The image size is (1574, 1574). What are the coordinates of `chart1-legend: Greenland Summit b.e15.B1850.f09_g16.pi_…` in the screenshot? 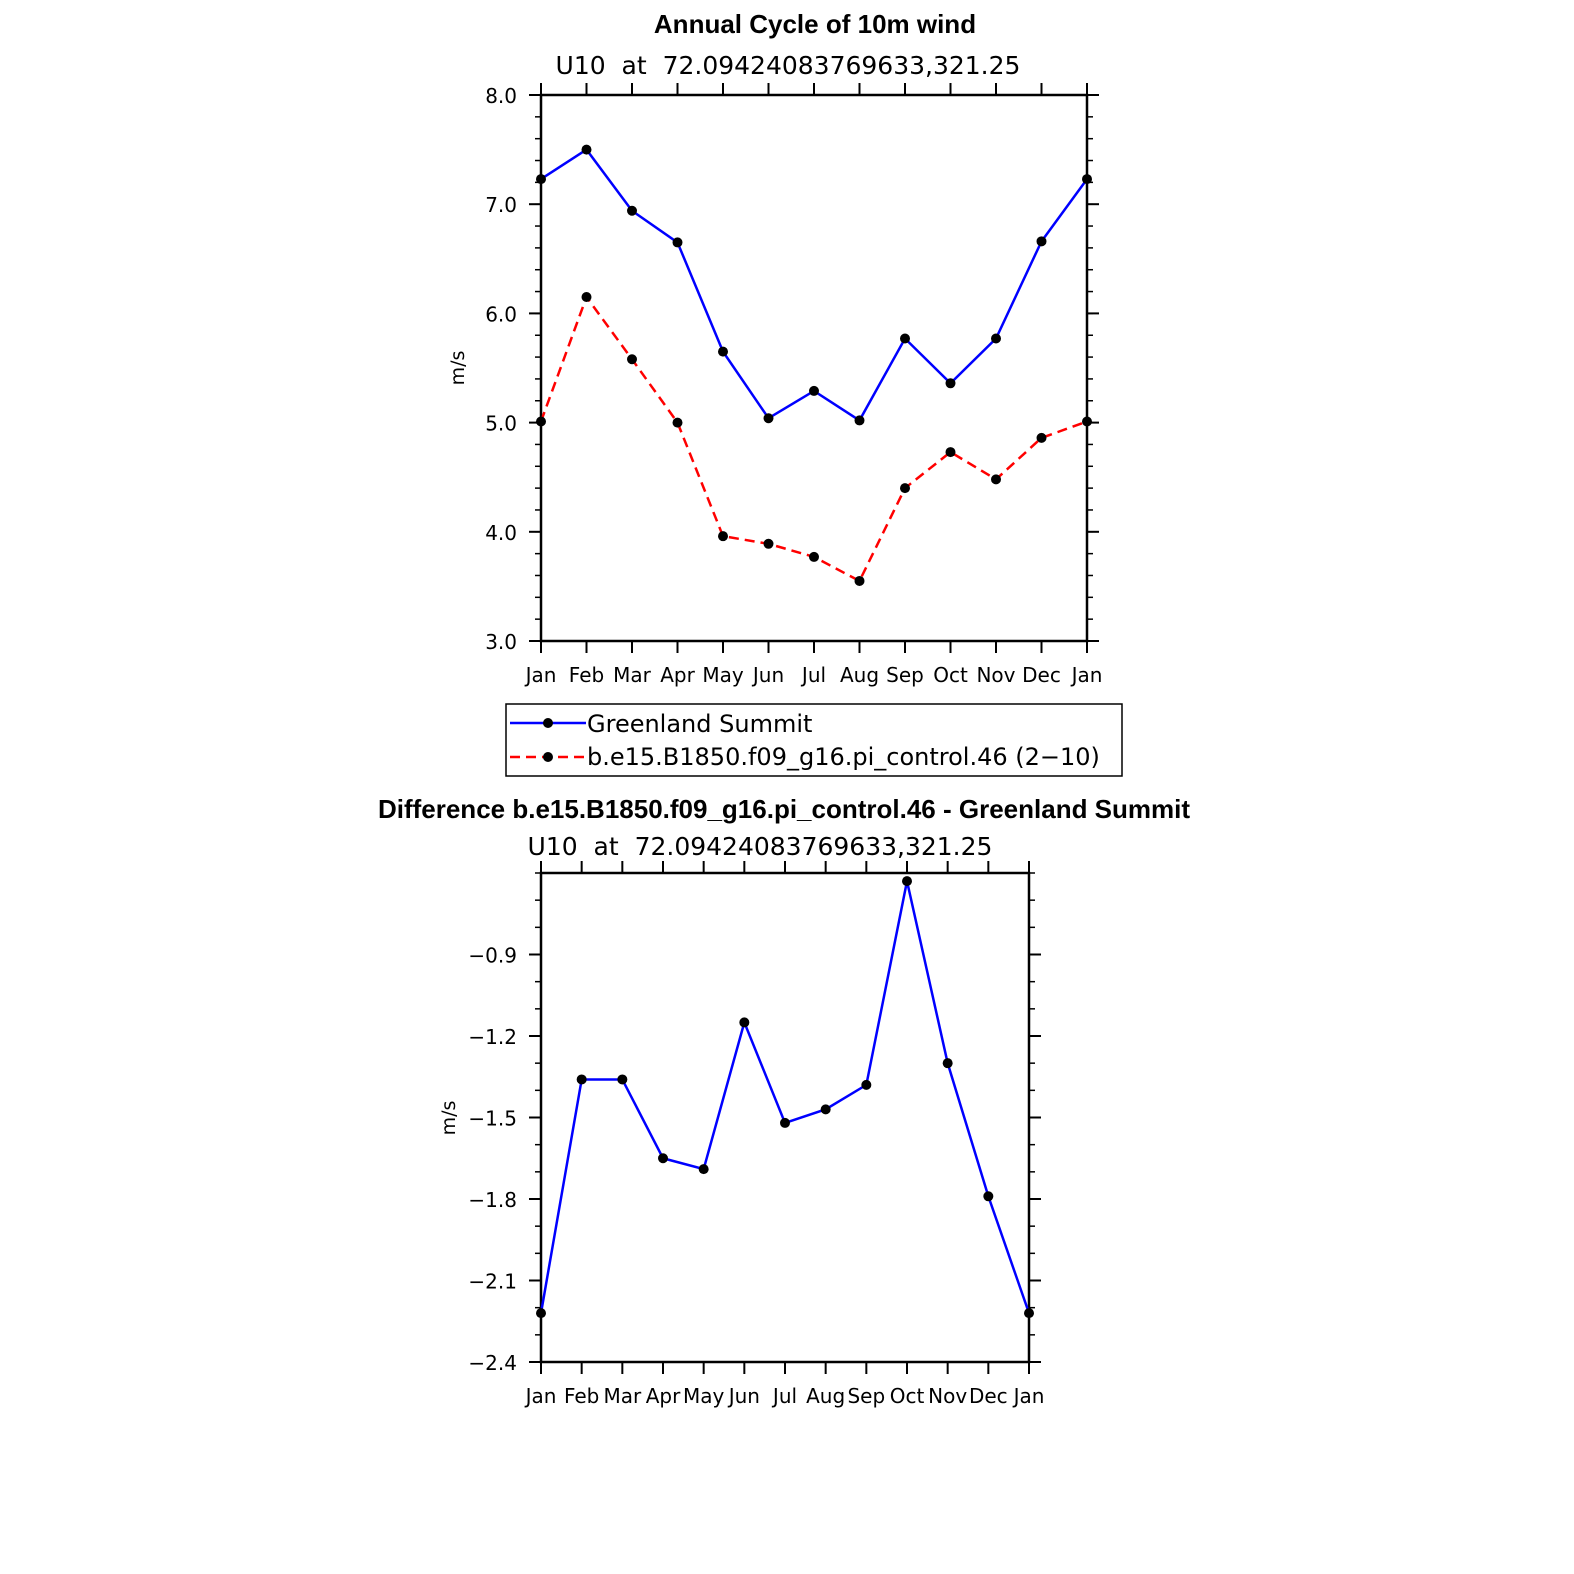 It's located at (814, 740).